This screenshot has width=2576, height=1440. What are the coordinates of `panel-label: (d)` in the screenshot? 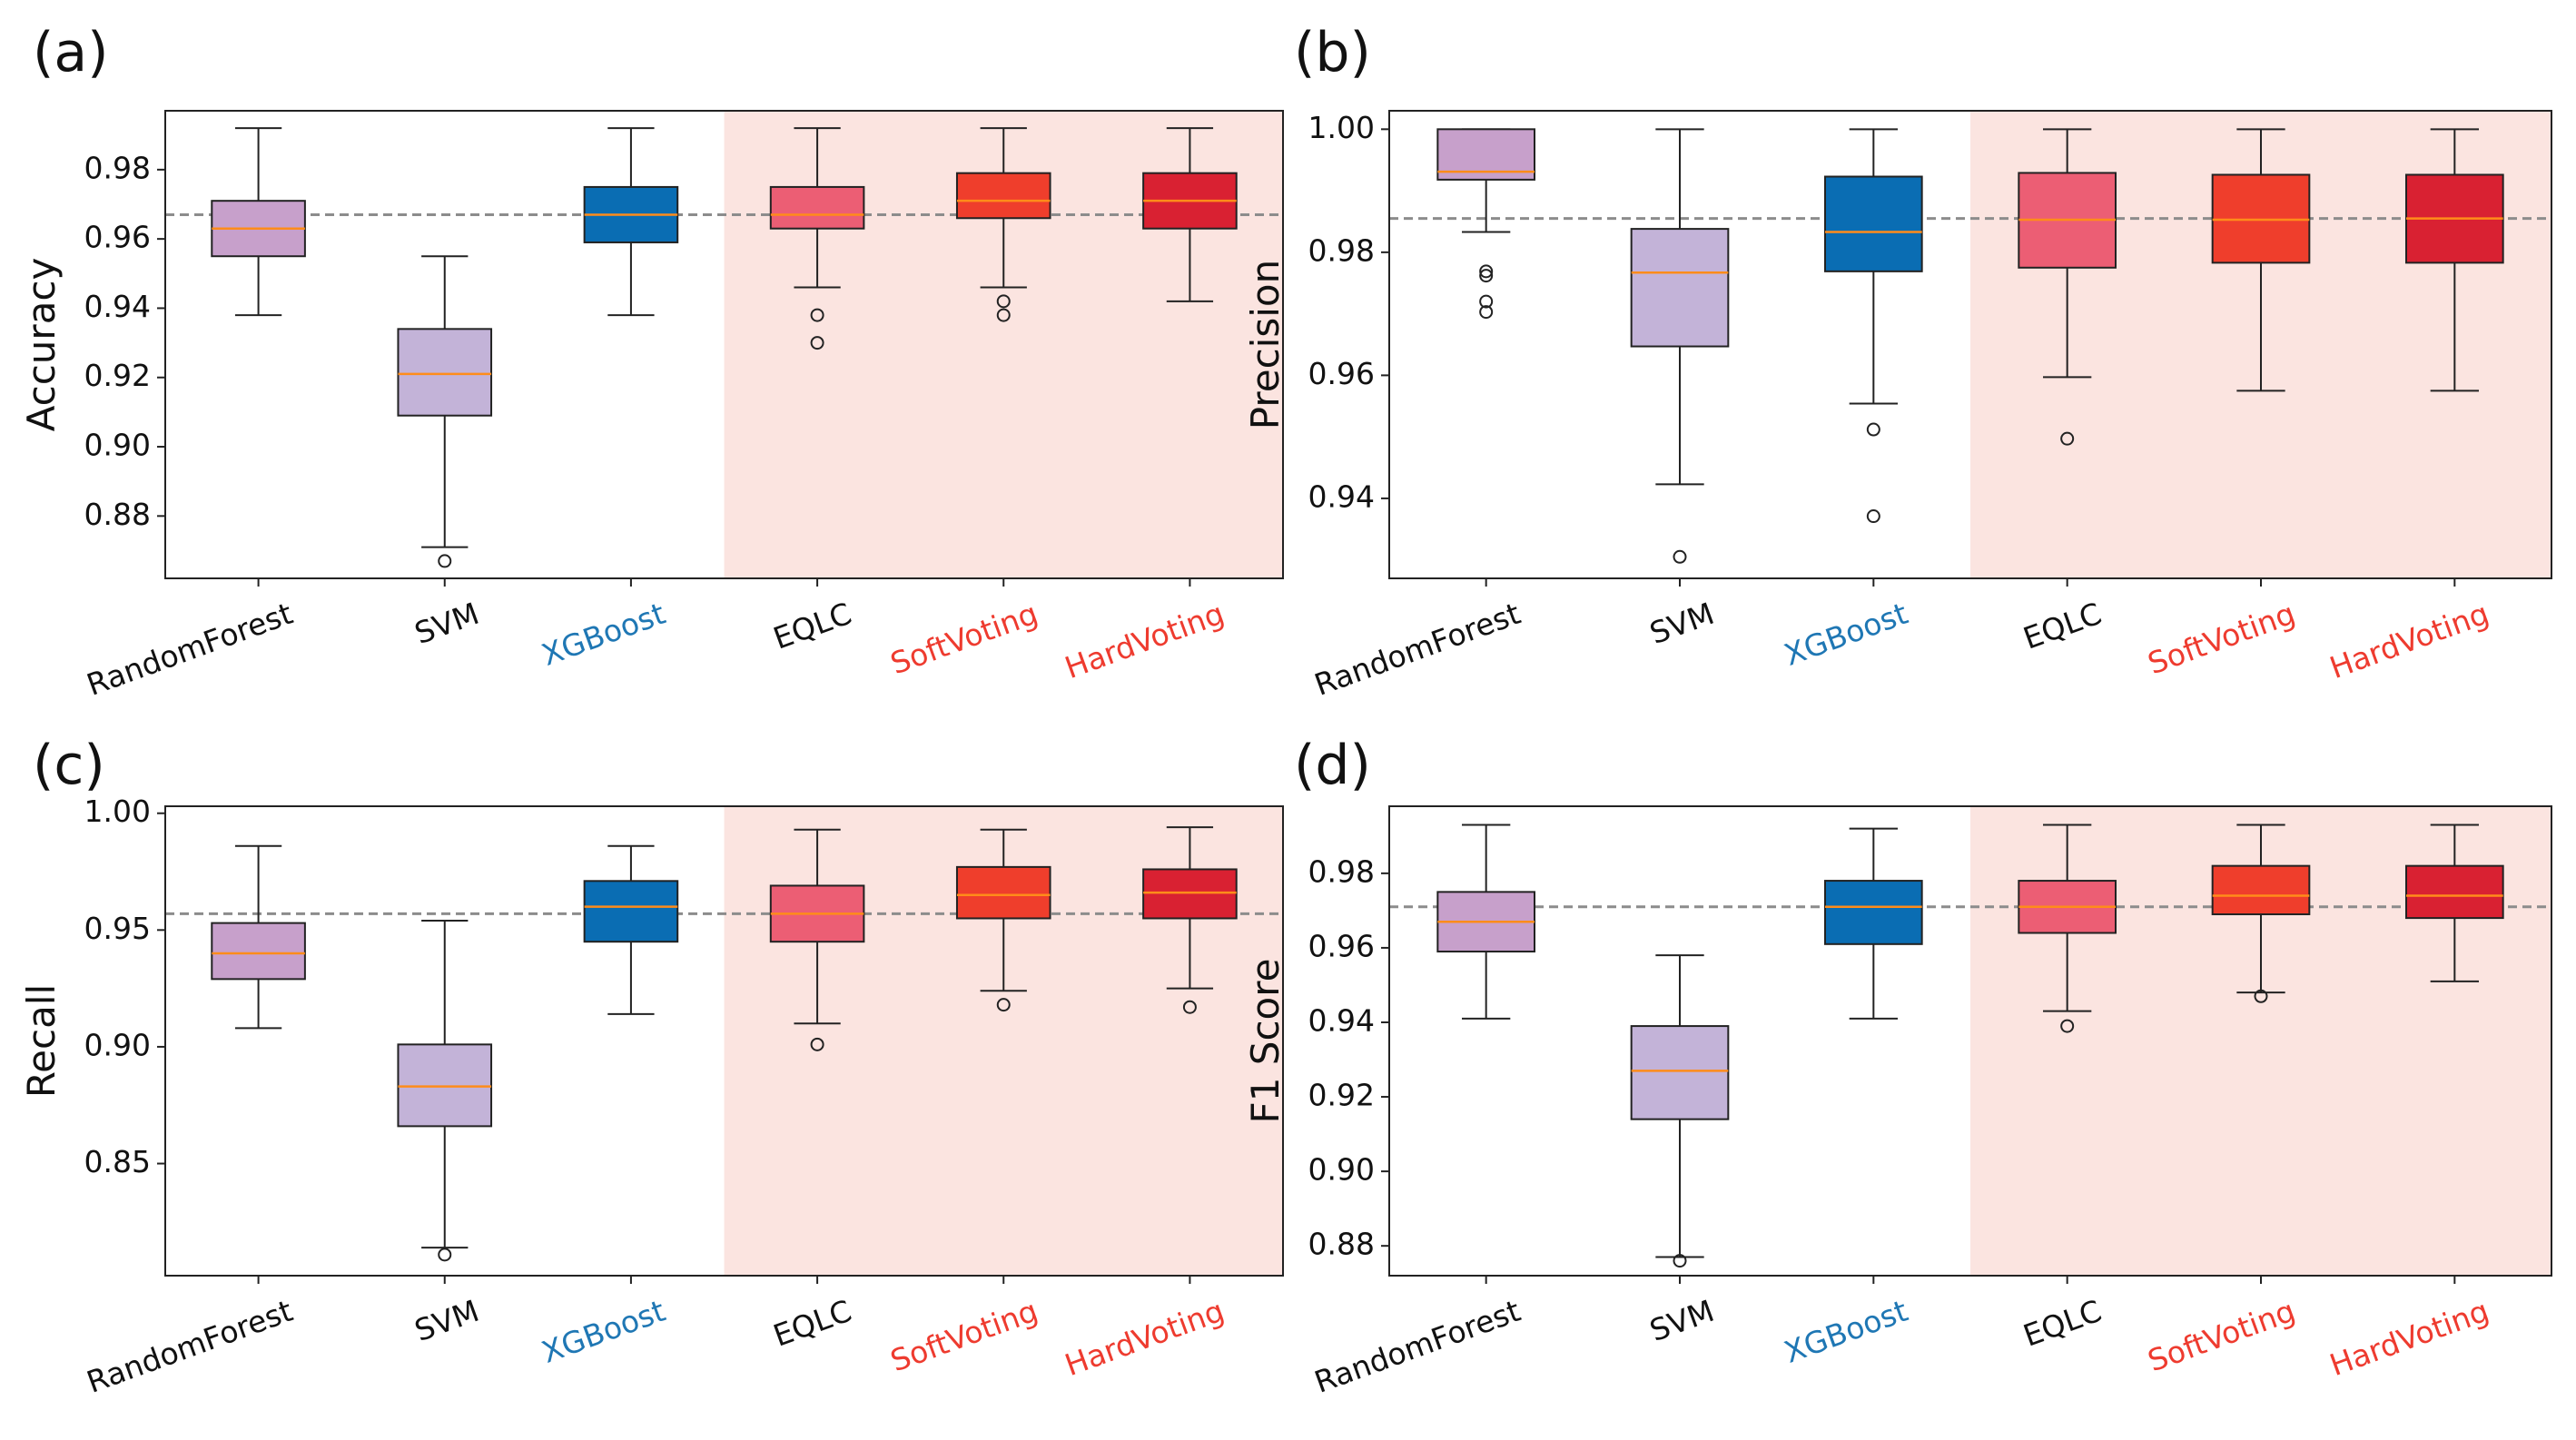 It's located at (1332, 765).